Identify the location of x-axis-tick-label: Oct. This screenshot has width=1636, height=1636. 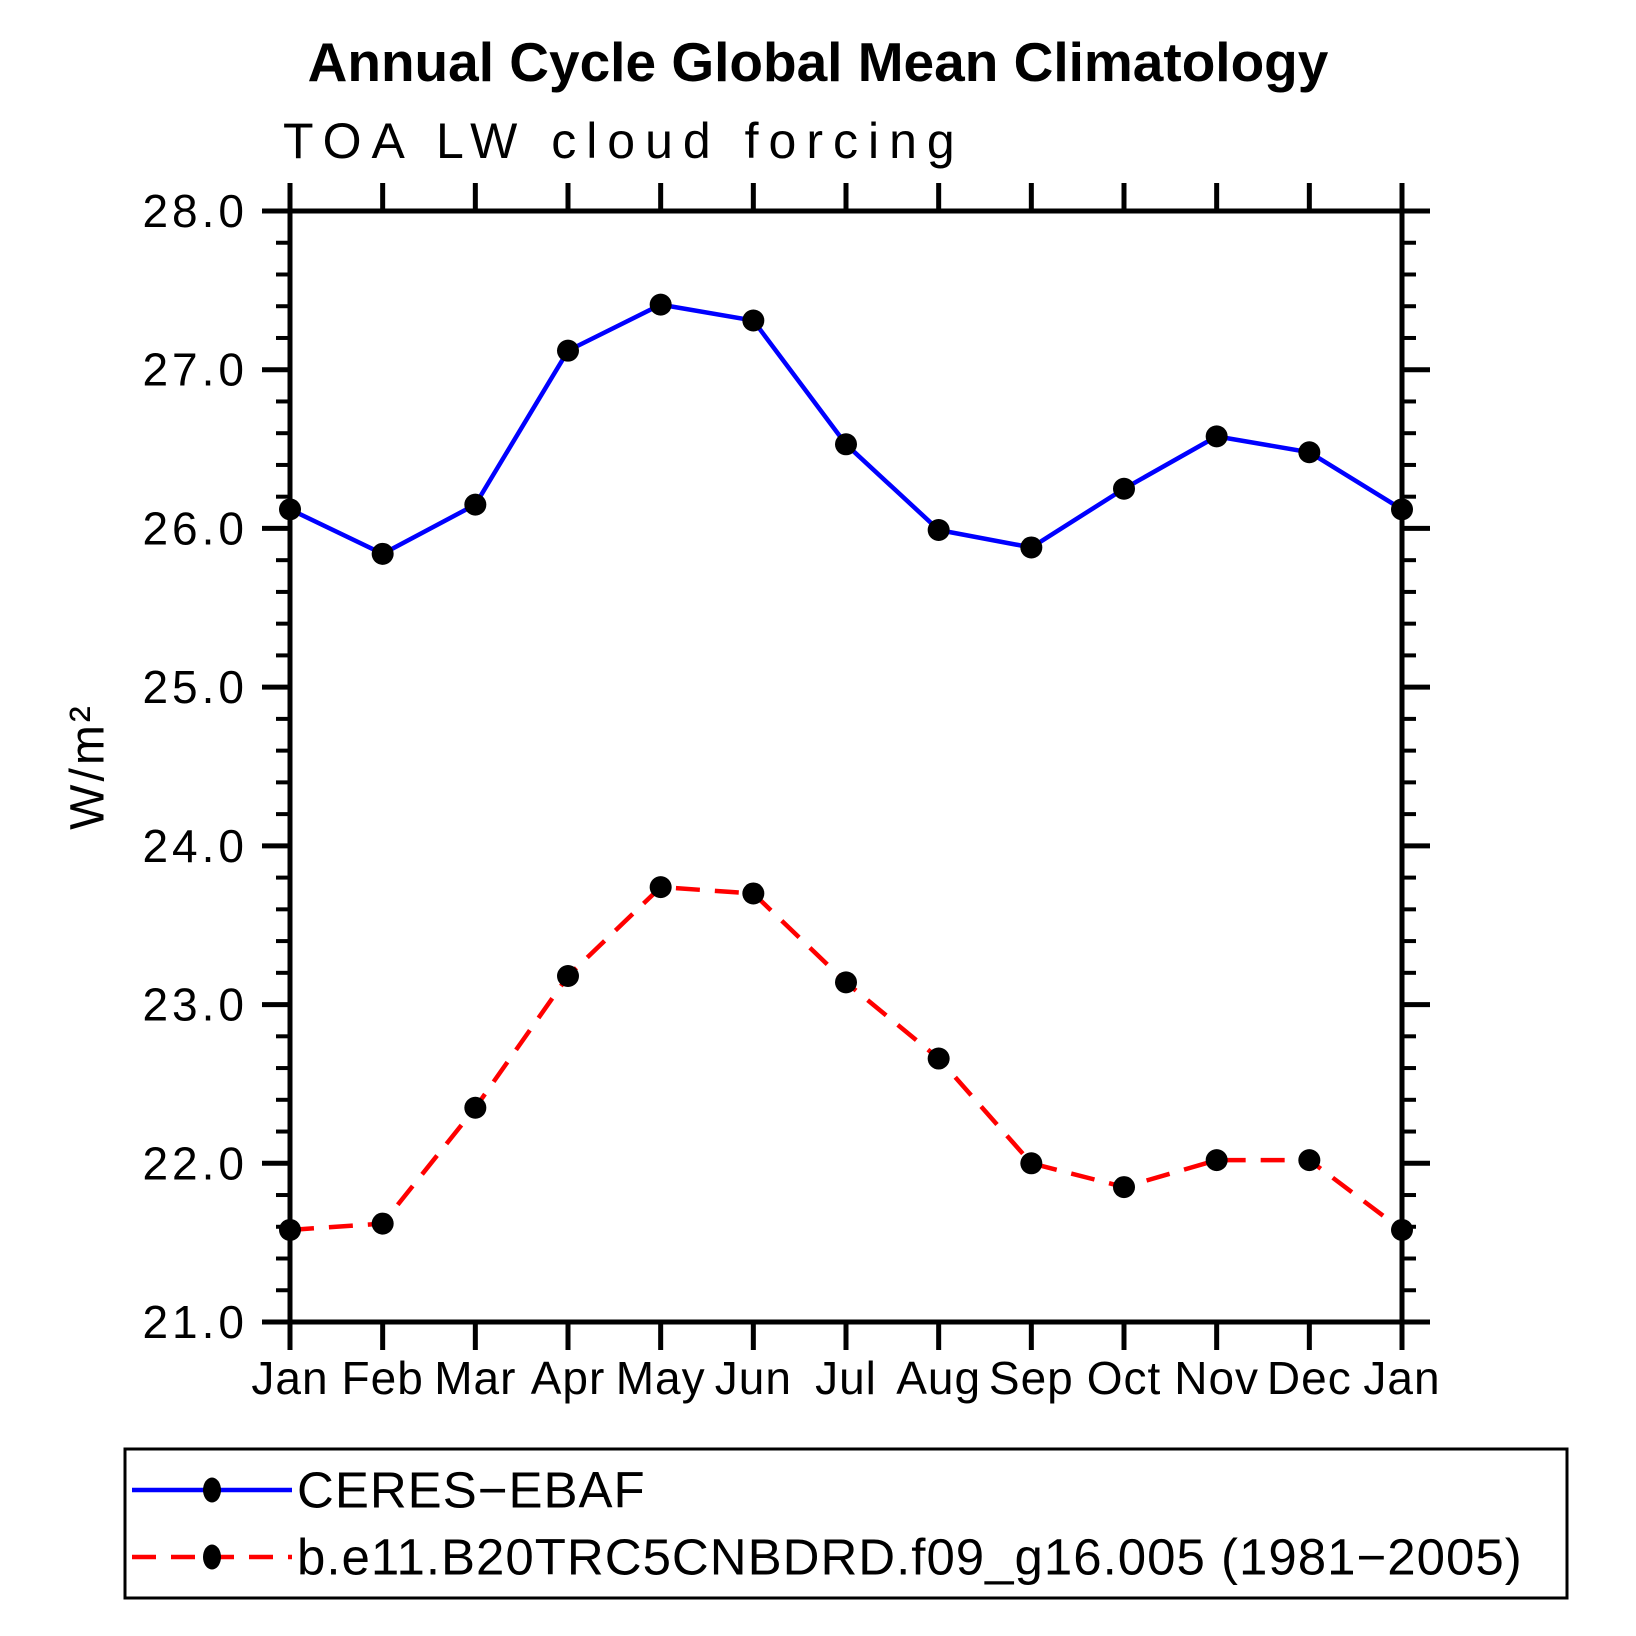
(1124, 1378).